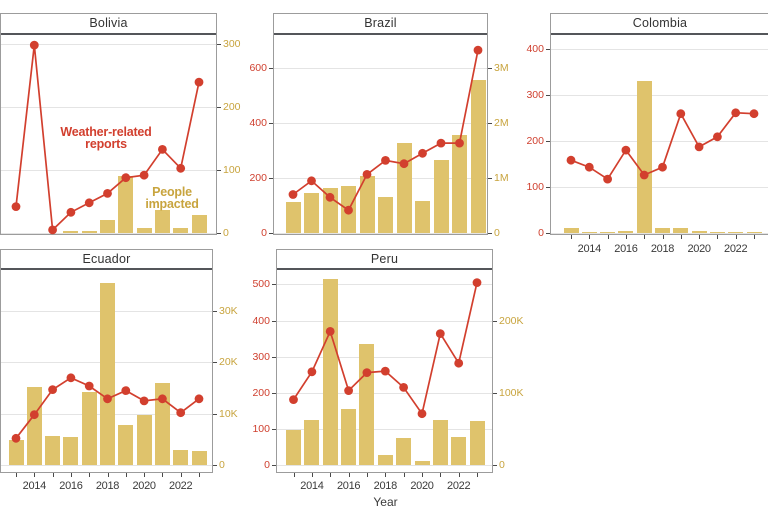 This screenshot has width=768, height=512. Describe the element at coordinates (385, 502) in the screenshot. I see `x-axis-title: Year` at that location.